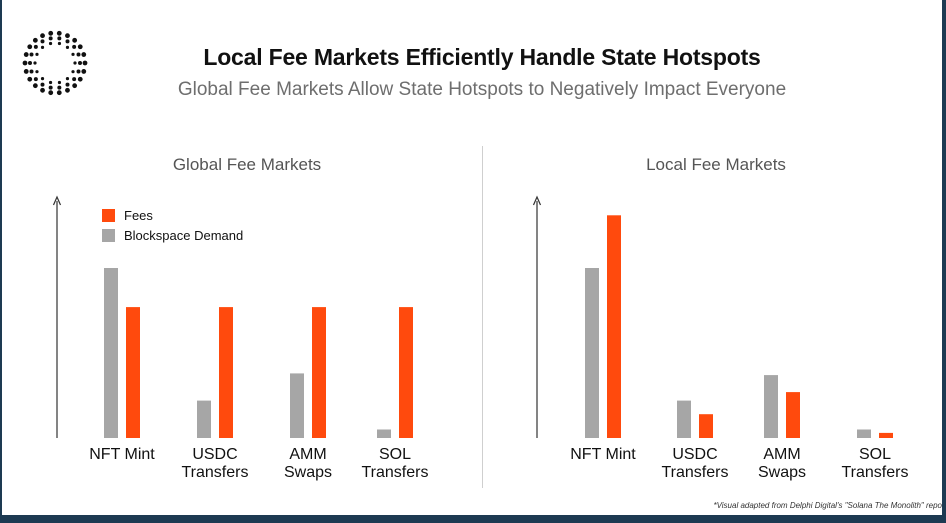  What do you see at coordinates (226, 372) in the screenshot?
I see `bar-global-fees-usdc-transfers` at bounding box center [226, 372].